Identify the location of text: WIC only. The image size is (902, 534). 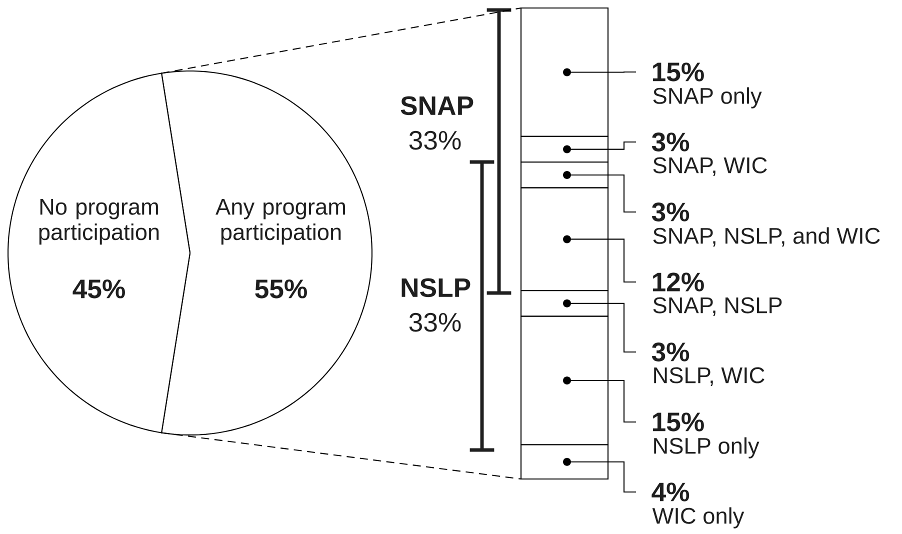
(698, 517).